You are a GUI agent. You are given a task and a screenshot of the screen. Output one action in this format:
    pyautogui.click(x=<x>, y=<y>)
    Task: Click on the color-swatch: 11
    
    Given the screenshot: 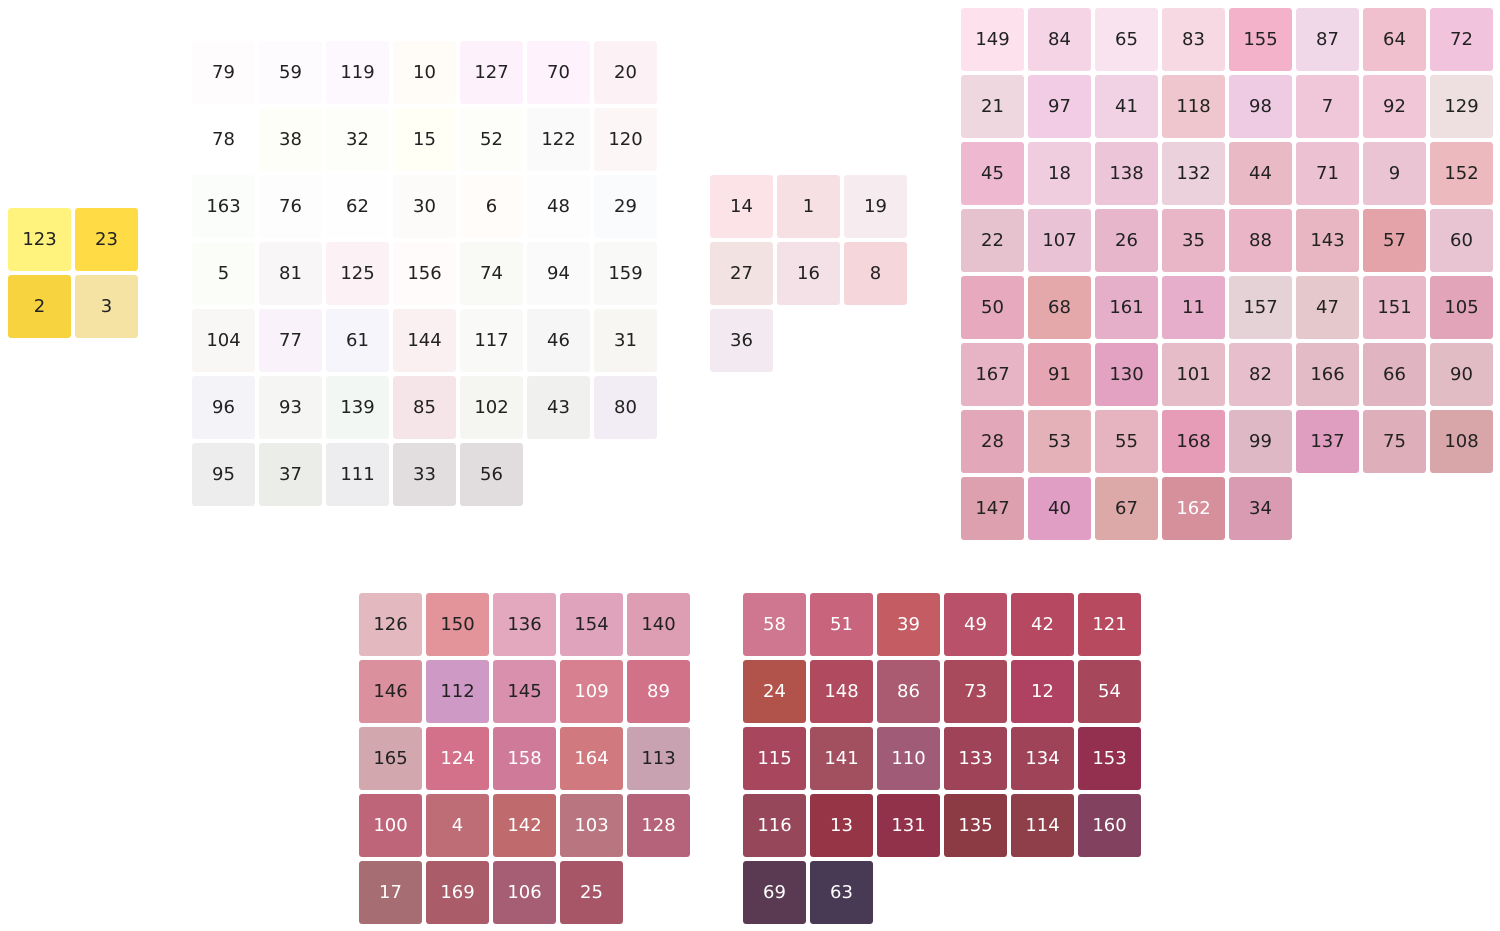 What is the action you would take?
    pyautogui.click(x=1193, y=307)
    